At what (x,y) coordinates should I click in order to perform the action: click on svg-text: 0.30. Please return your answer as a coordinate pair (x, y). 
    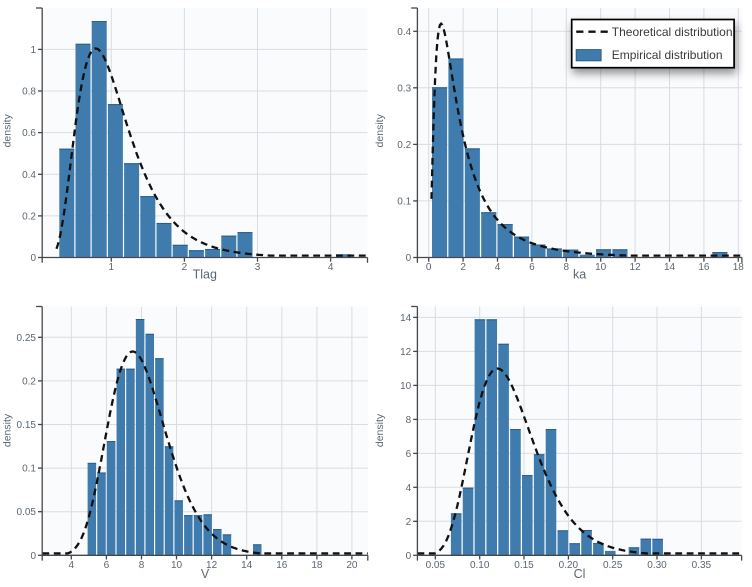
    Looking at the image, I should click on (657, 565).